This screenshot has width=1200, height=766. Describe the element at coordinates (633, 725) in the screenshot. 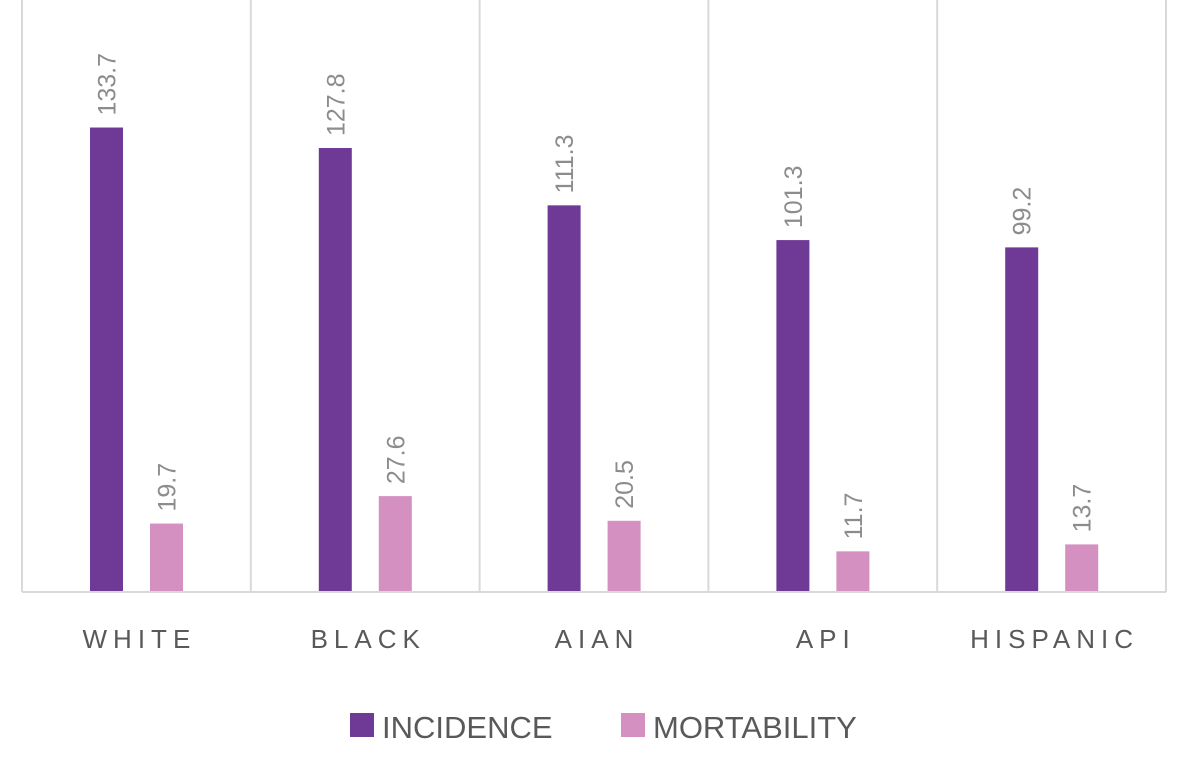

I see `legend-swatch-mortability` at that location.